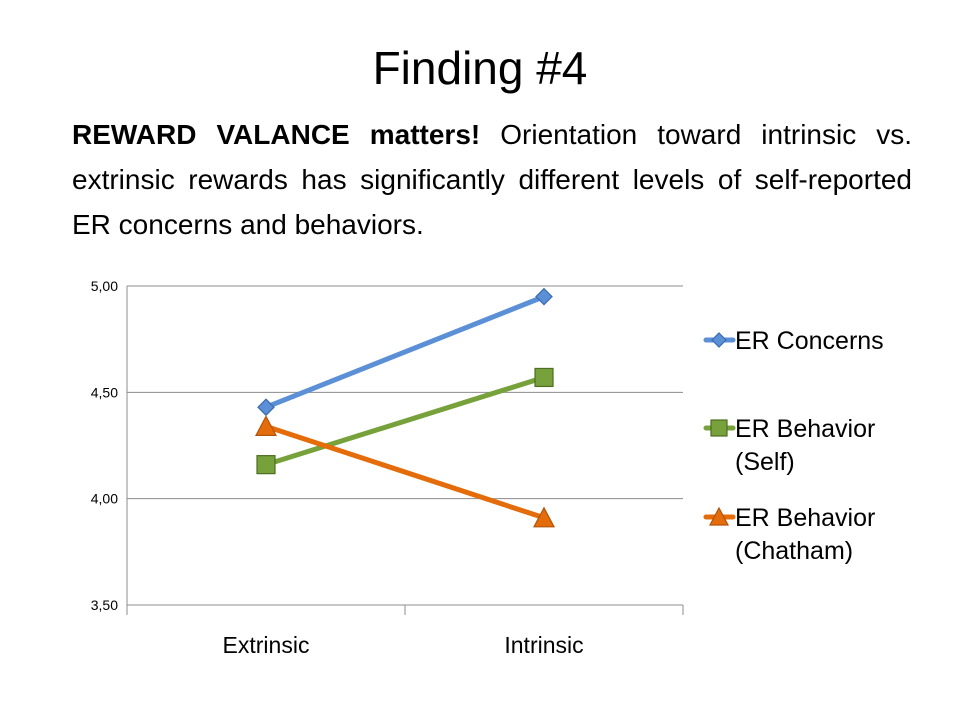 The width and height of the screenshot is (960, 720). Describe the element at coordinates (276, 134) in the screenshot. I see `subtitle-emphasis: REWARD VALANCE matters!` at that location.